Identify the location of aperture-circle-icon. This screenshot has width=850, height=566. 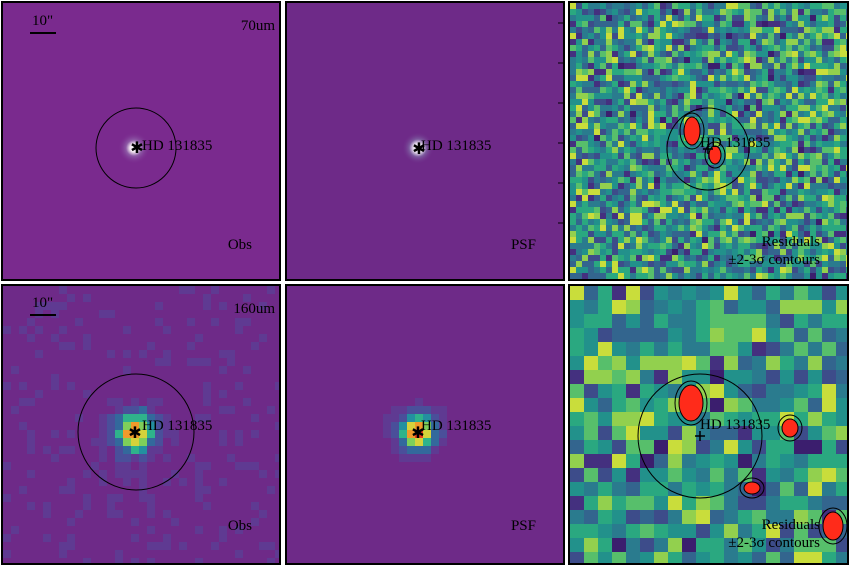
(136, 148).